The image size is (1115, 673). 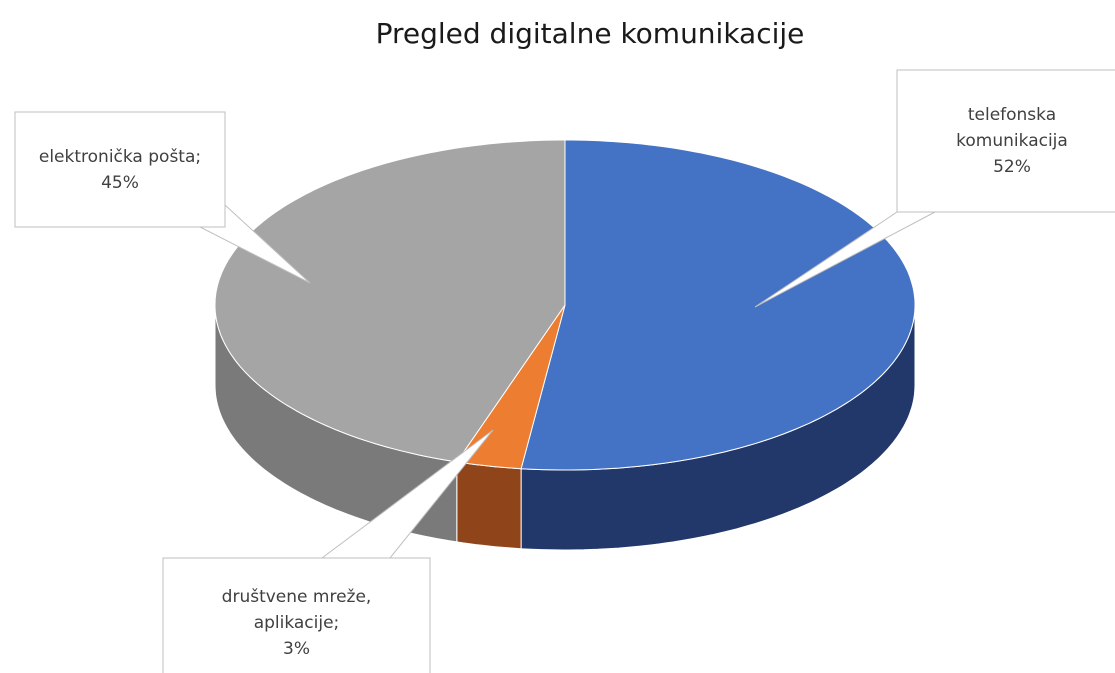 I want to click on data-label: elektronička pošta; 45%, so click(x=120, y=169).